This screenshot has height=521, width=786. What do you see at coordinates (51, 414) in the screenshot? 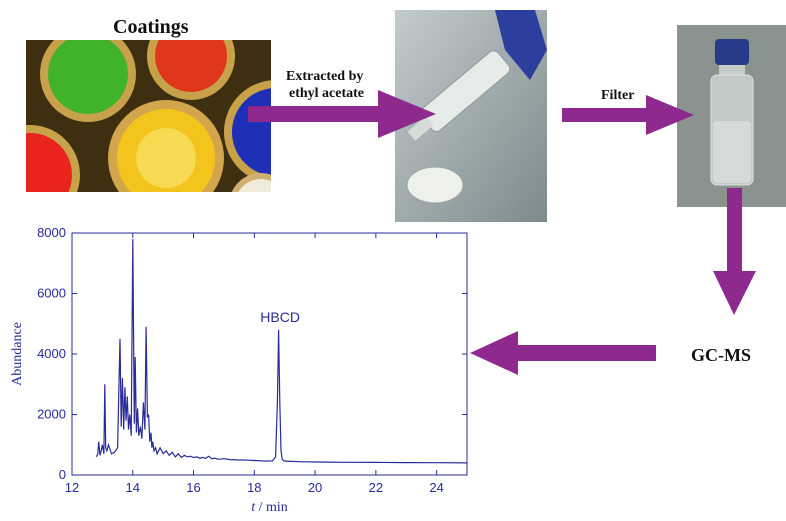
I see `y-tick-label: 2000` at bounding box center [51, 414].